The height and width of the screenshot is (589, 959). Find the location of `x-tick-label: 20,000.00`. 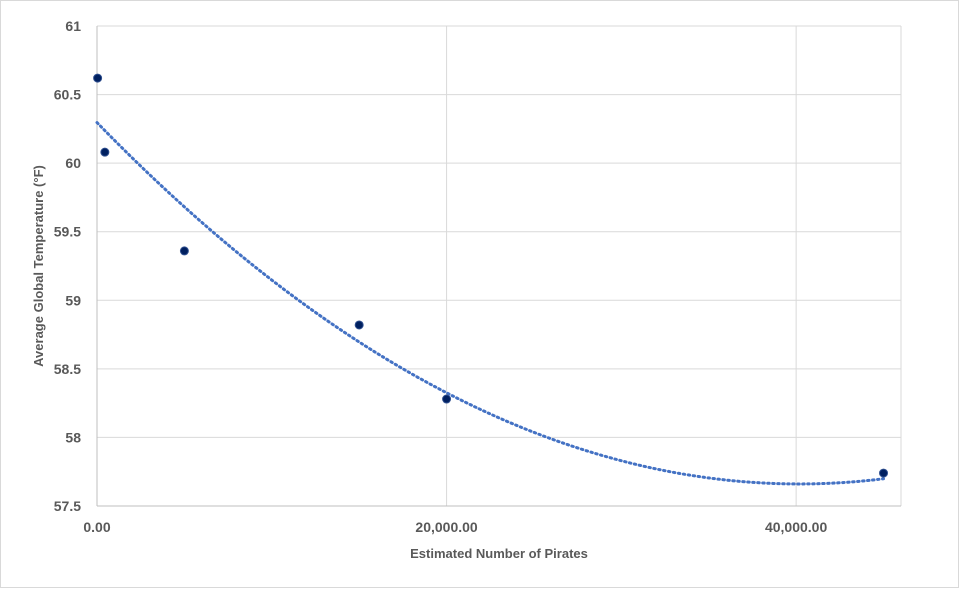

x-tick-label: 20,000.00 is located at coordinates (446, 527).